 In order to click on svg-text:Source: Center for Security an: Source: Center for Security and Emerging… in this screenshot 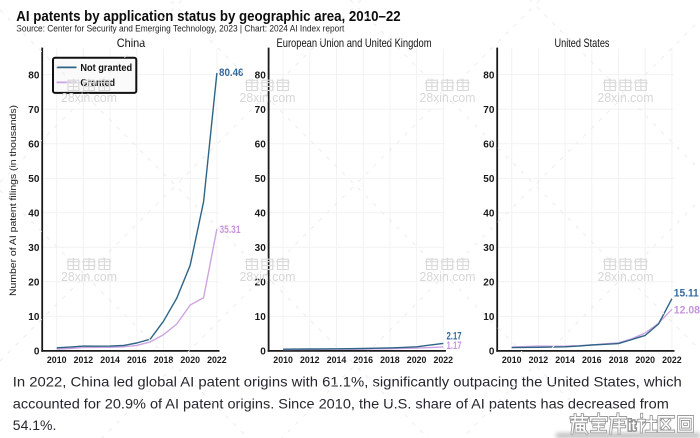, I will do `click(180, 28)`.